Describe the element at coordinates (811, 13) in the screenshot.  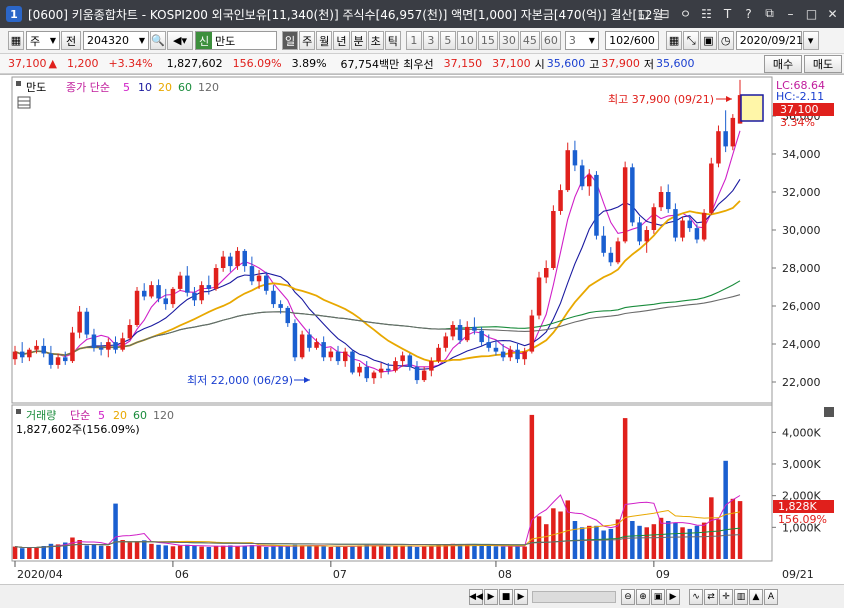
I see `maximize-icon: □` at that location.